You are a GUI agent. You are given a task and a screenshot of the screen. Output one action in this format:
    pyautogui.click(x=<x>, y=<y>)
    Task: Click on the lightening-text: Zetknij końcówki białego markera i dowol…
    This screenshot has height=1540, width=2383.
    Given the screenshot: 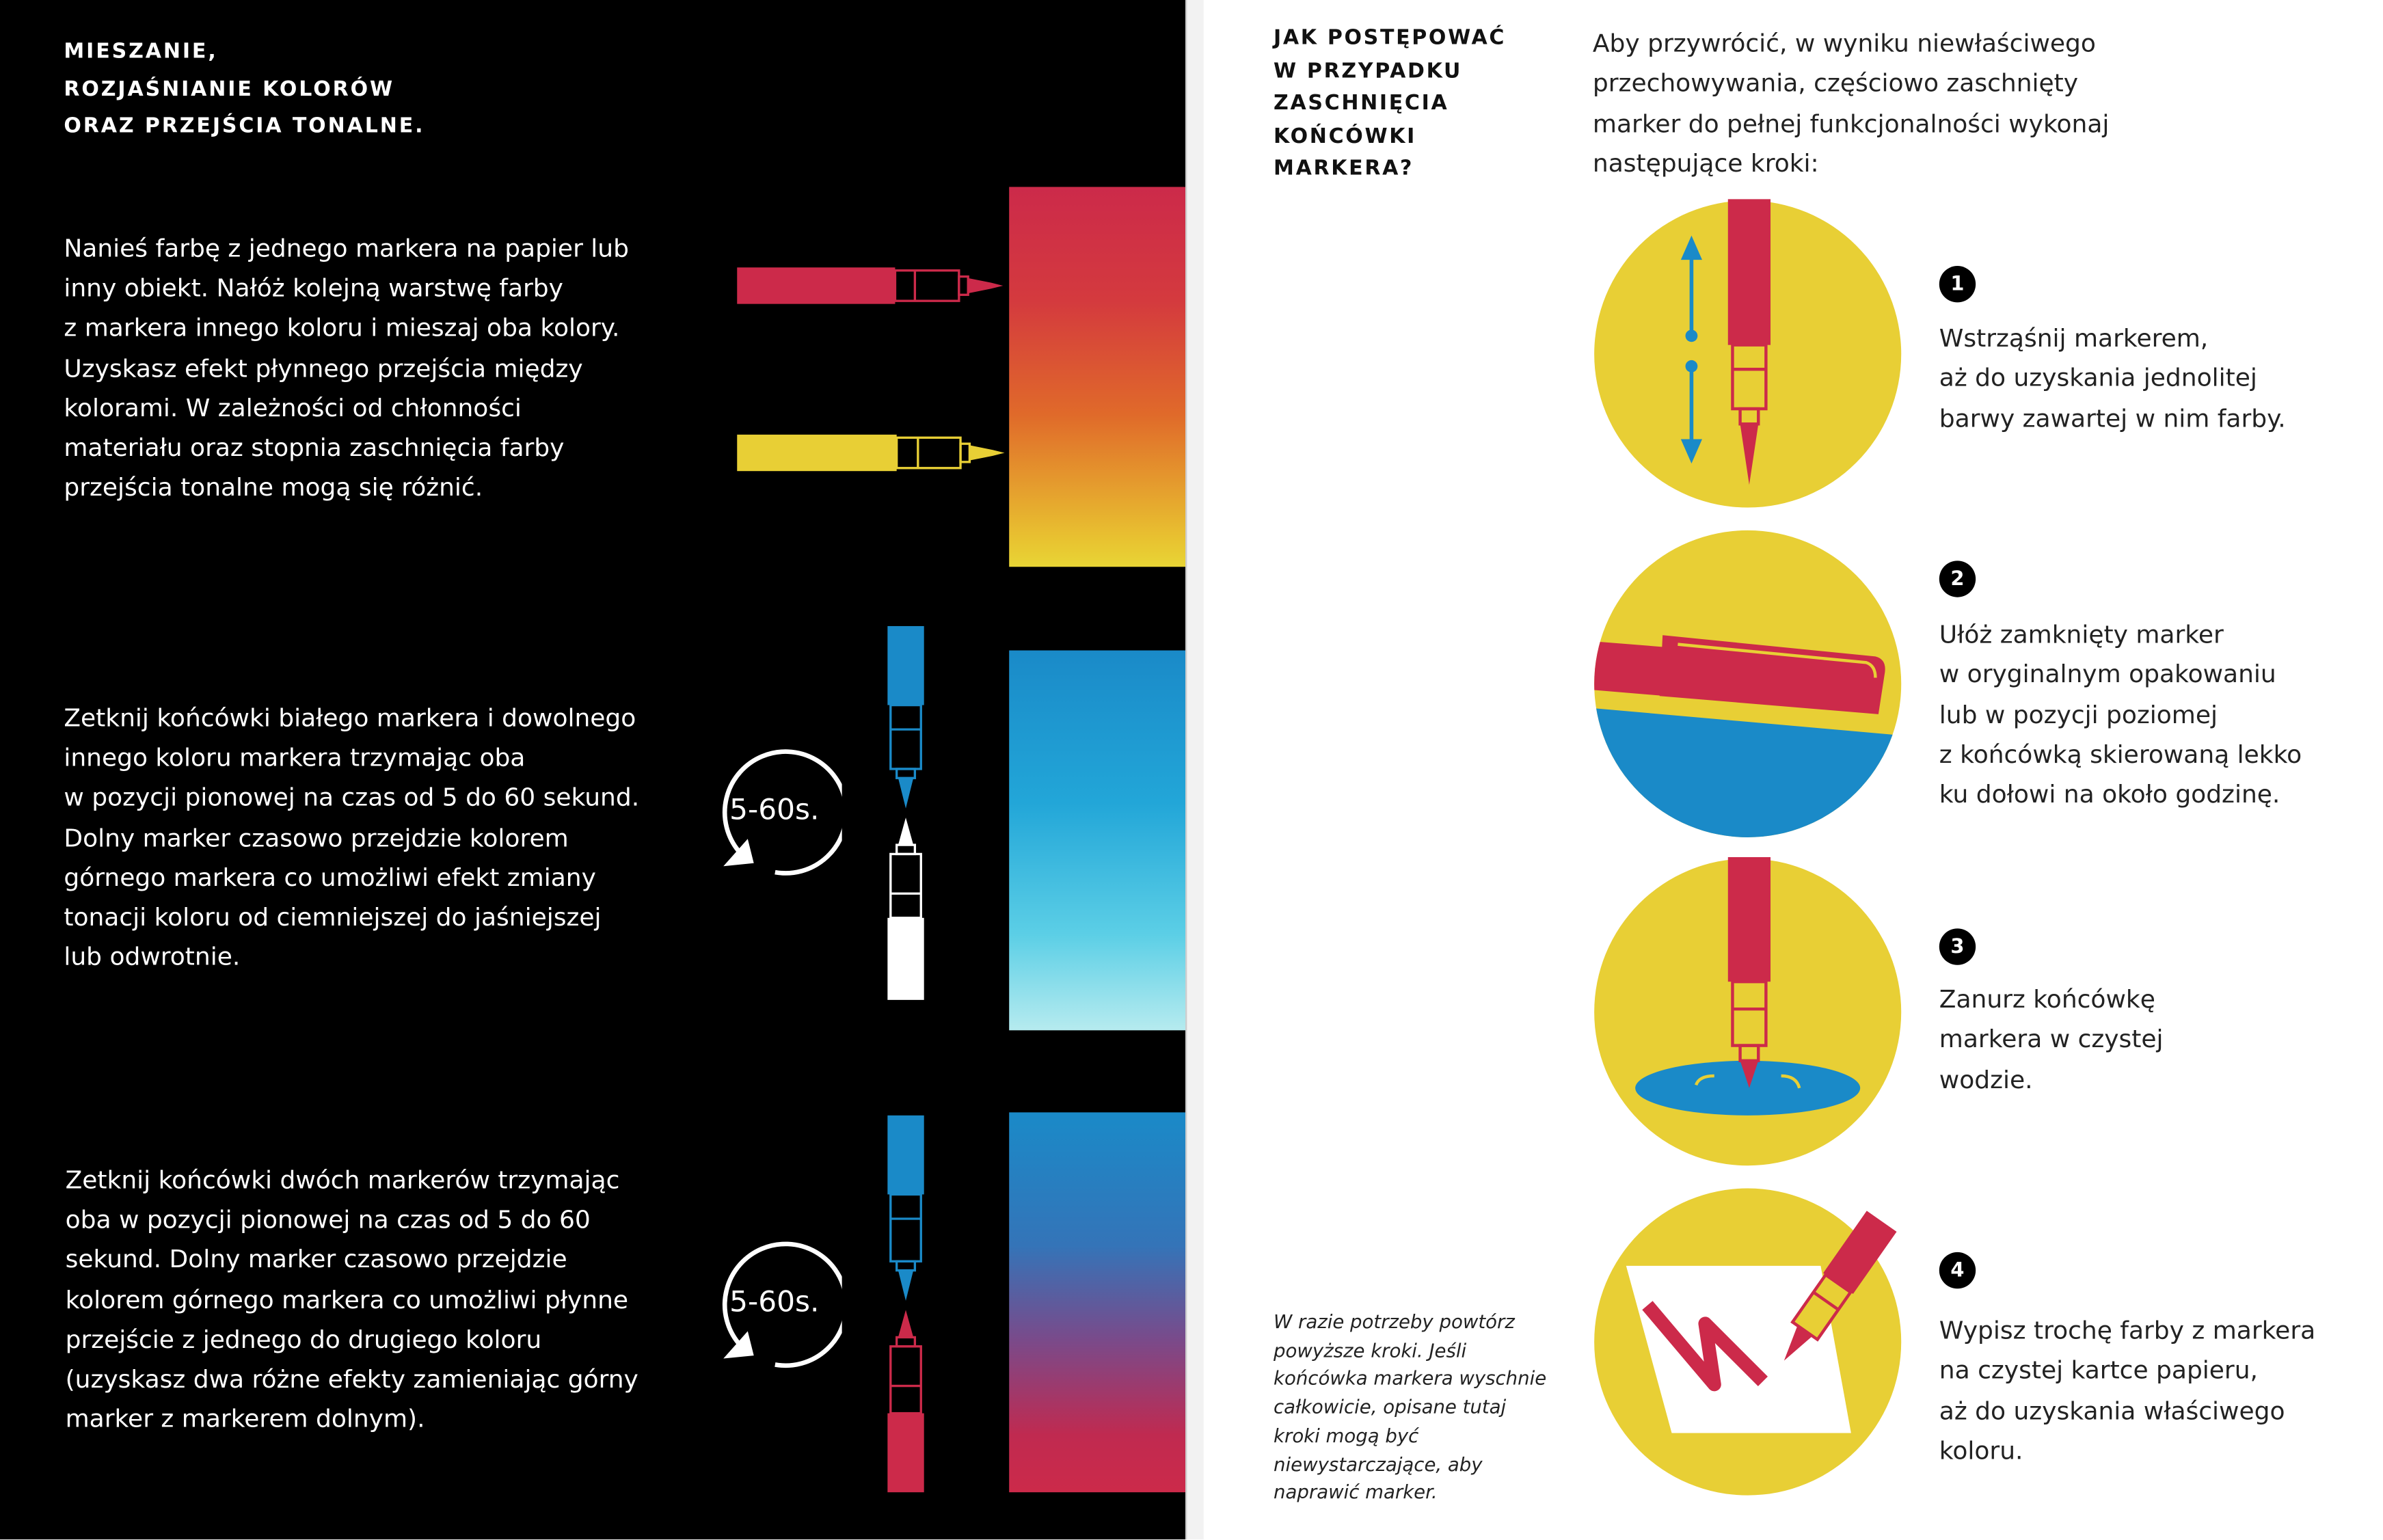 What is the action you would take?
    pyautogui.click(x=352, y=837)
    